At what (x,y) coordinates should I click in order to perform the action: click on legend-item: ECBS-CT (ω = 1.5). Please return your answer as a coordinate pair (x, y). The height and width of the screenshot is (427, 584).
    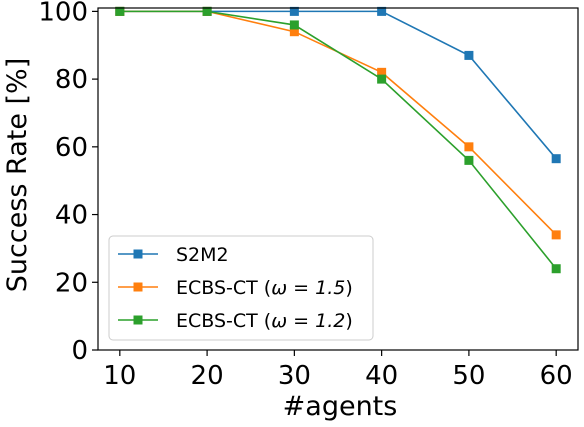
    Looking at the image, I should click on (235, 288).